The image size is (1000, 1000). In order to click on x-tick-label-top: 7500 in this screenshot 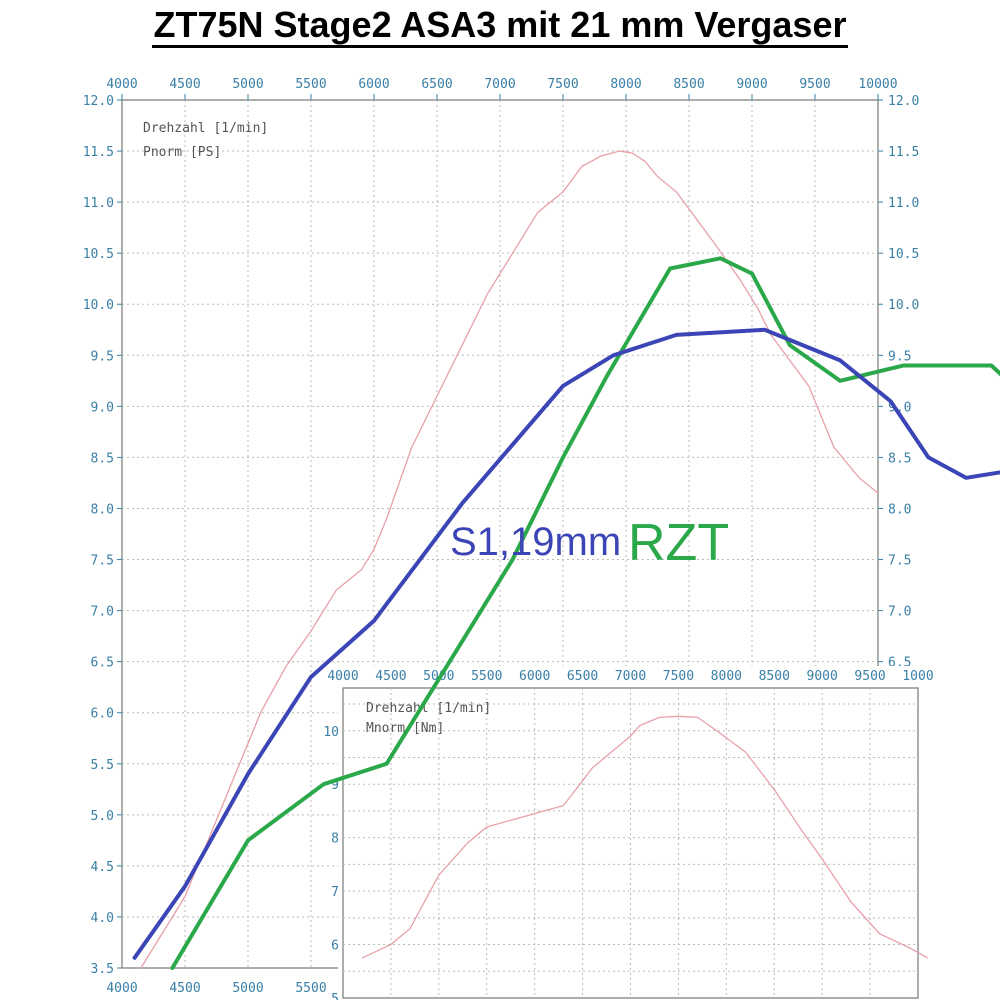, I will do `click(562, 84)`.